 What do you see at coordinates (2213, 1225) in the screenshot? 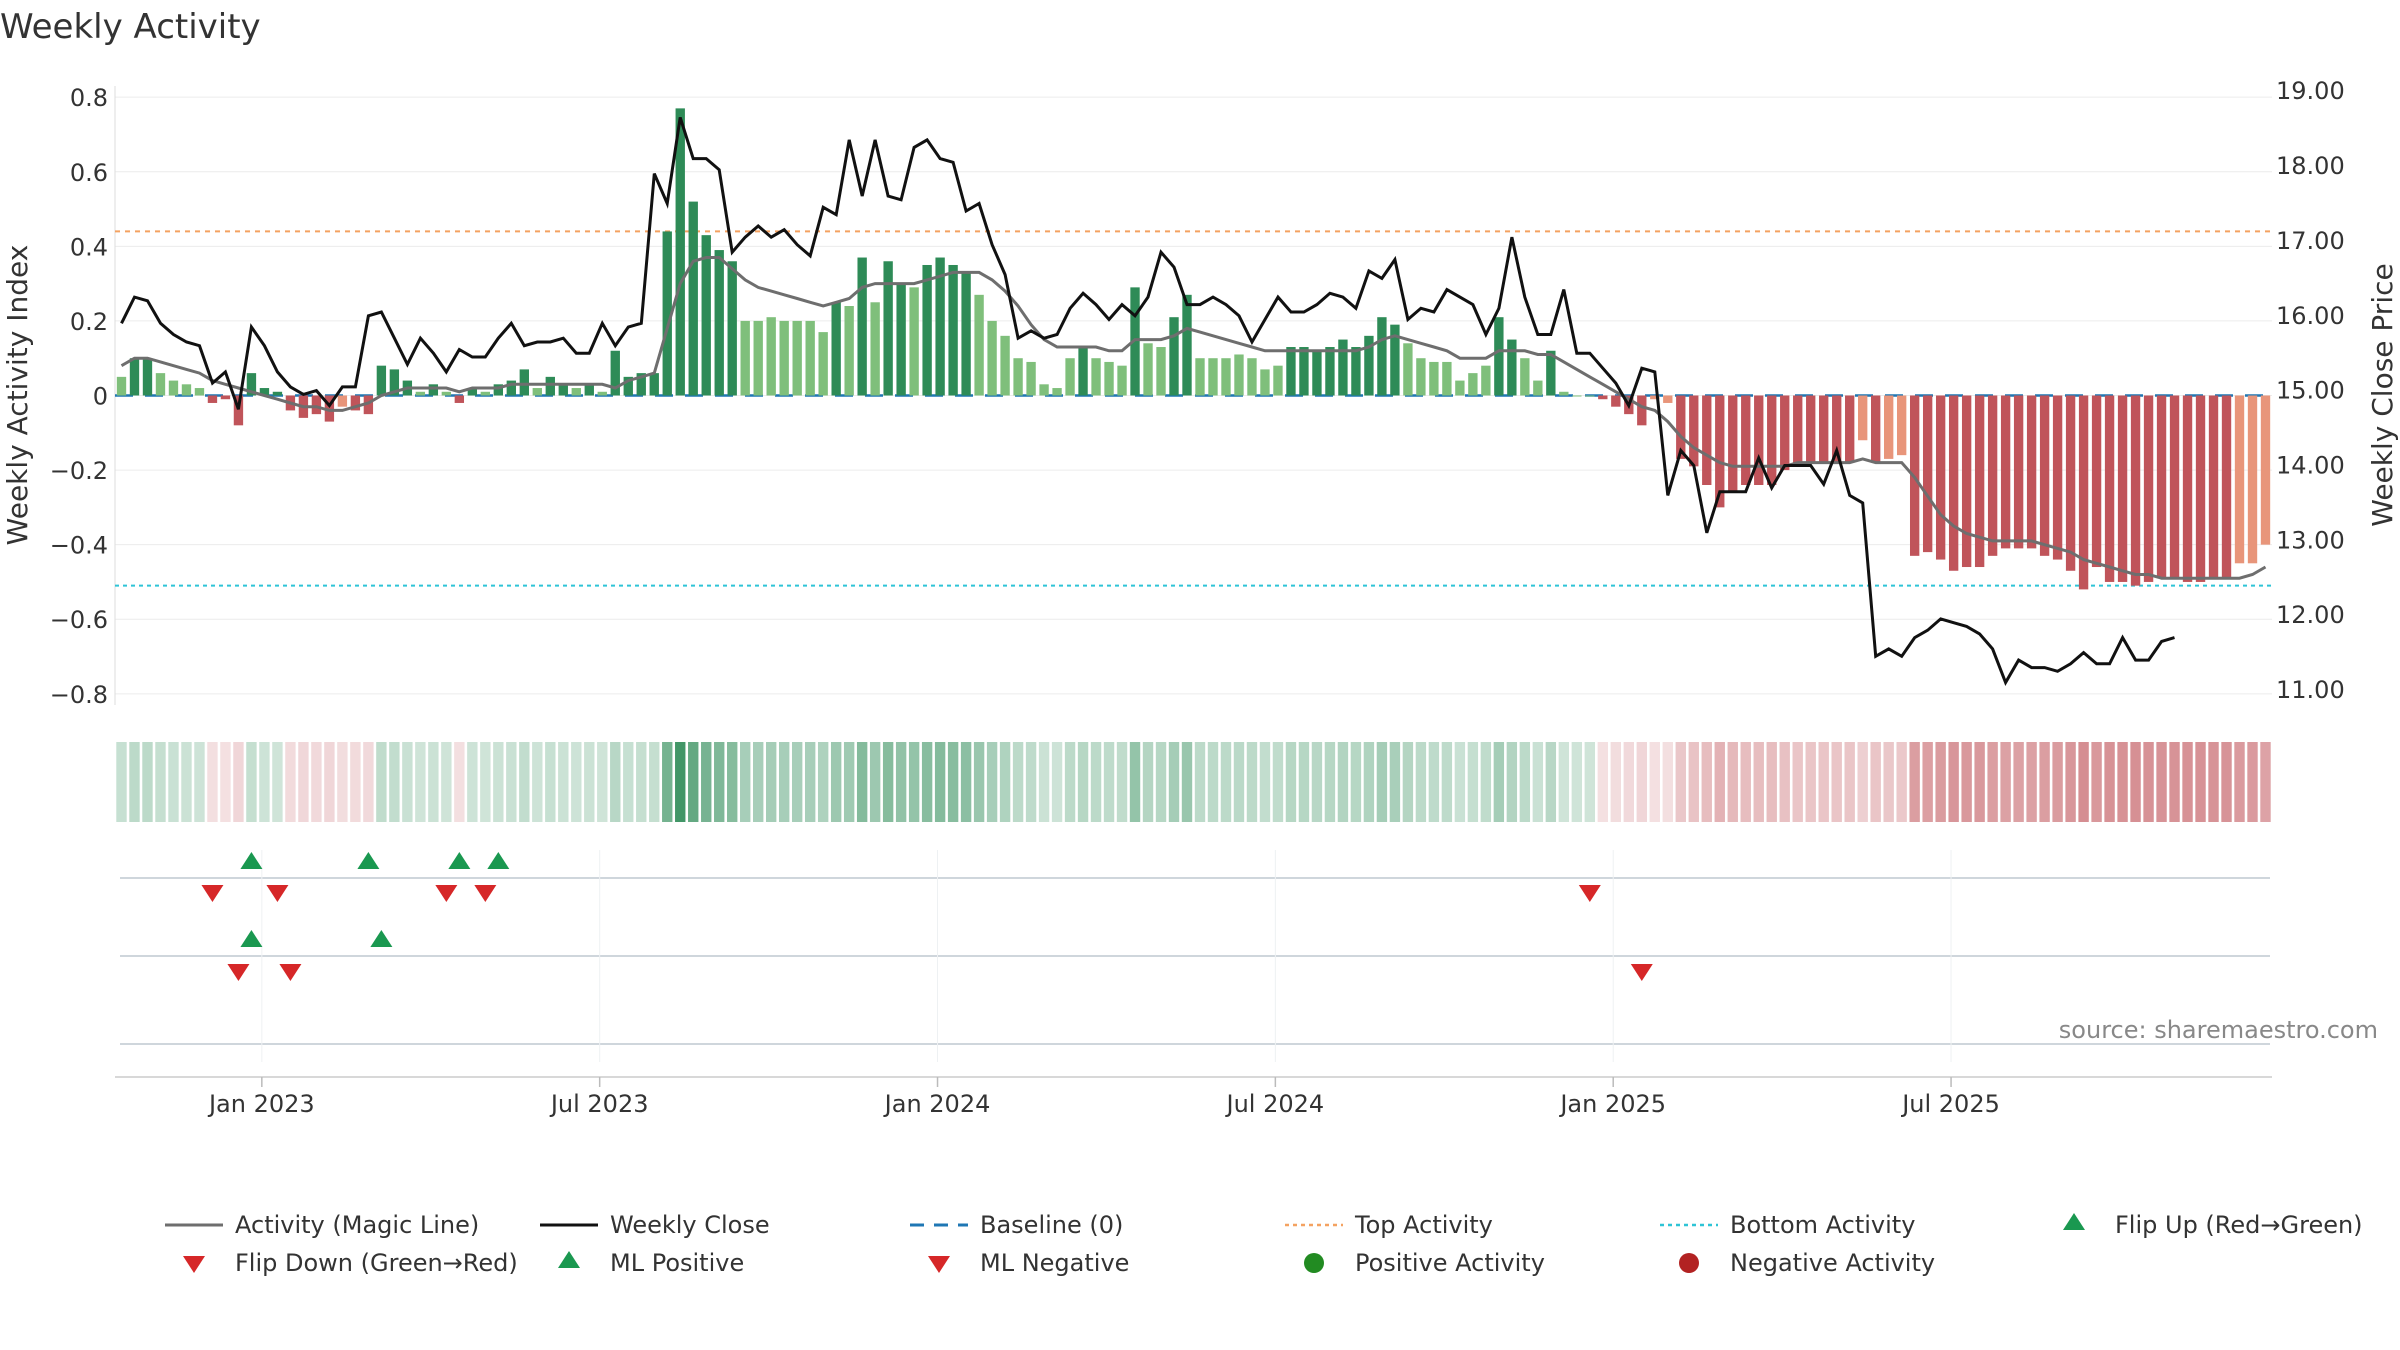
I see `legend-item: Flip Up (Red→Green)` at bounding box center [2213, 1225].